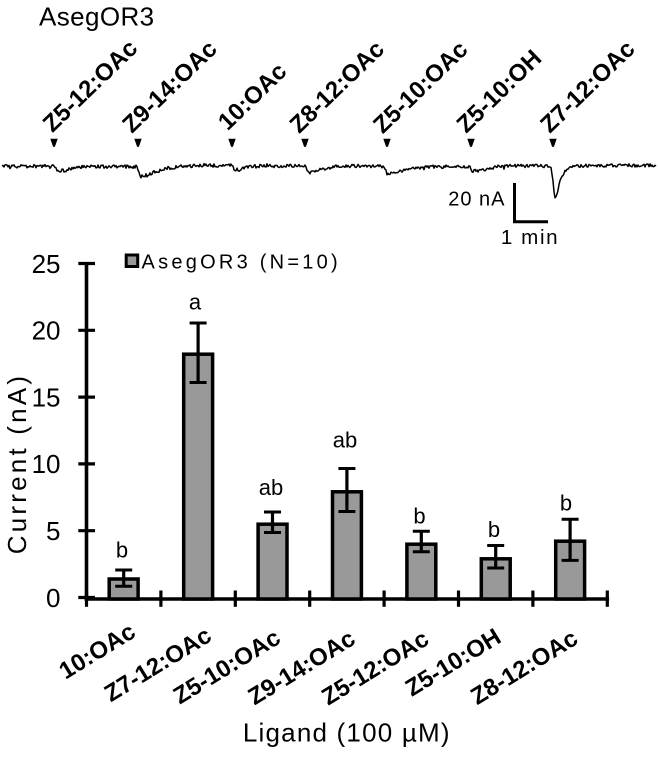 The height and width of the screenshot is (763, 658). Describe the element at coordinates (530, 237) in the screenshot. I see `svg-text: 1 min` at that location.